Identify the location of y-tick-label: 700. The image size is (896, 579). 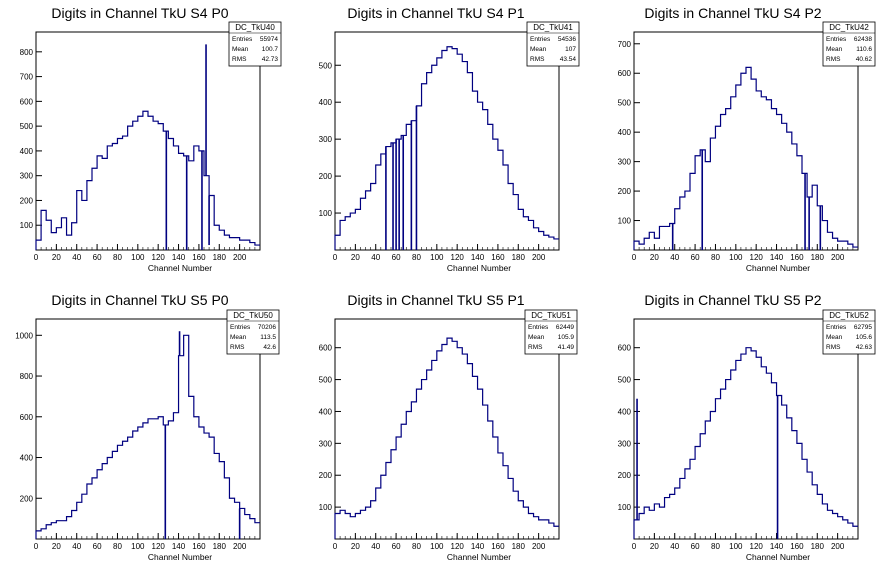
(625, 44).